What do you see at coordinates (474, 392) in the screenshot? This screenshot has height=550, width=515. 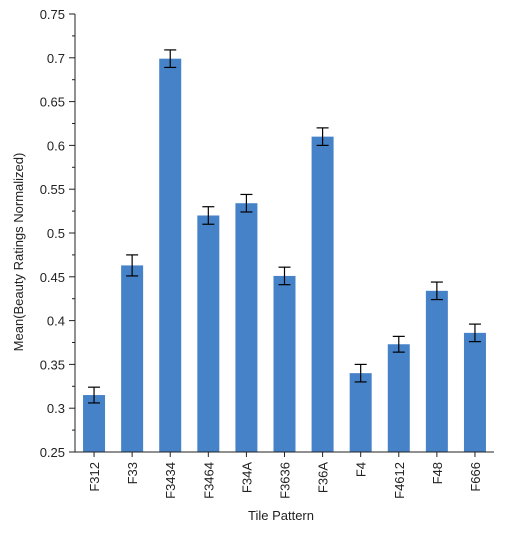 I see `bar-f666` at bounding box center [474, 392].